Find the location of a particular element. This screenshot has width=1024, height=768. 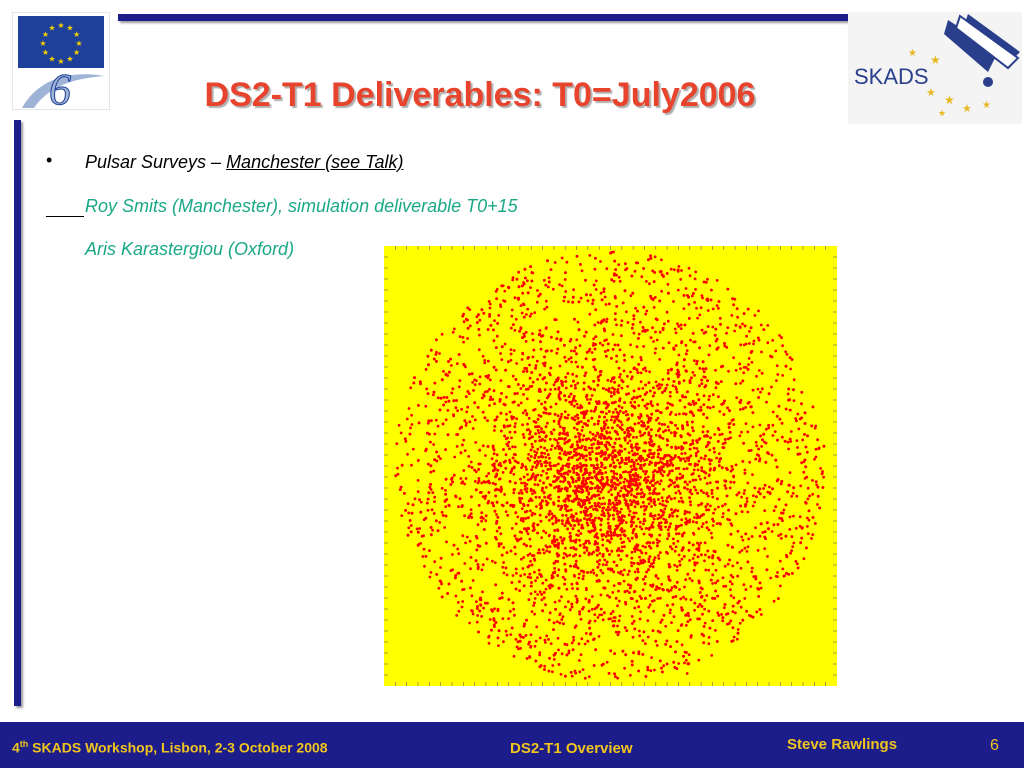

skads-logo-text: SKADS is located at coordinates (891, 76).